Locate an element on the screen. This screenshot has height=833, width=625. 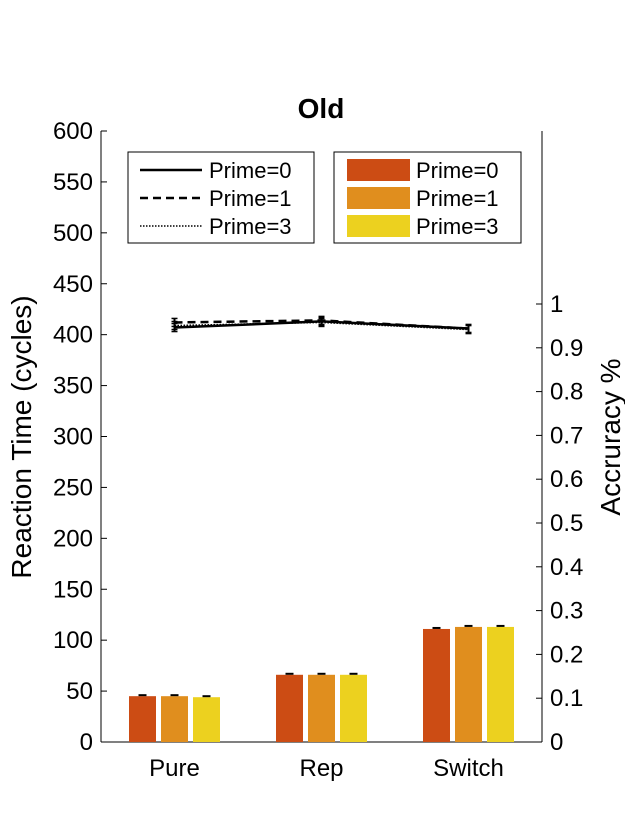
y2-tick-label: 0.4 is located at coordinates (566, 567).